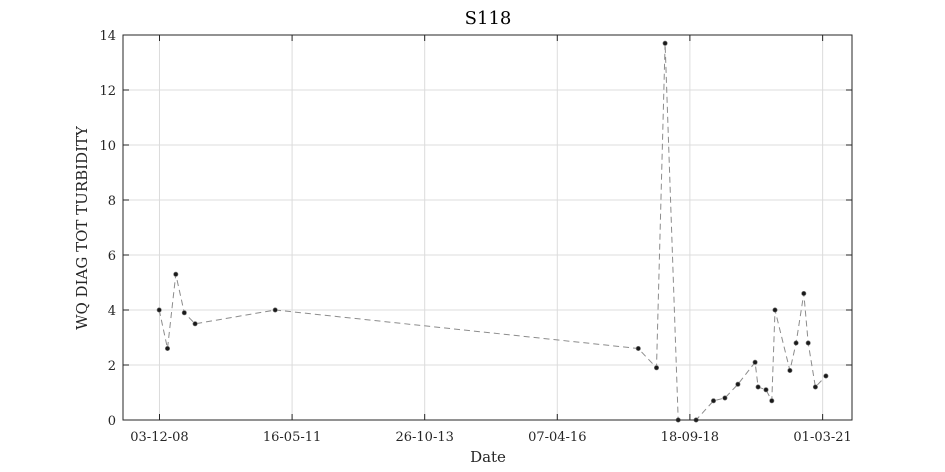 The height and width of the screenshot is (472, 945). Describe the element at coordinates (292, 437) in the screenshot. I see `x-tick-label: 16-05-11` at that location.